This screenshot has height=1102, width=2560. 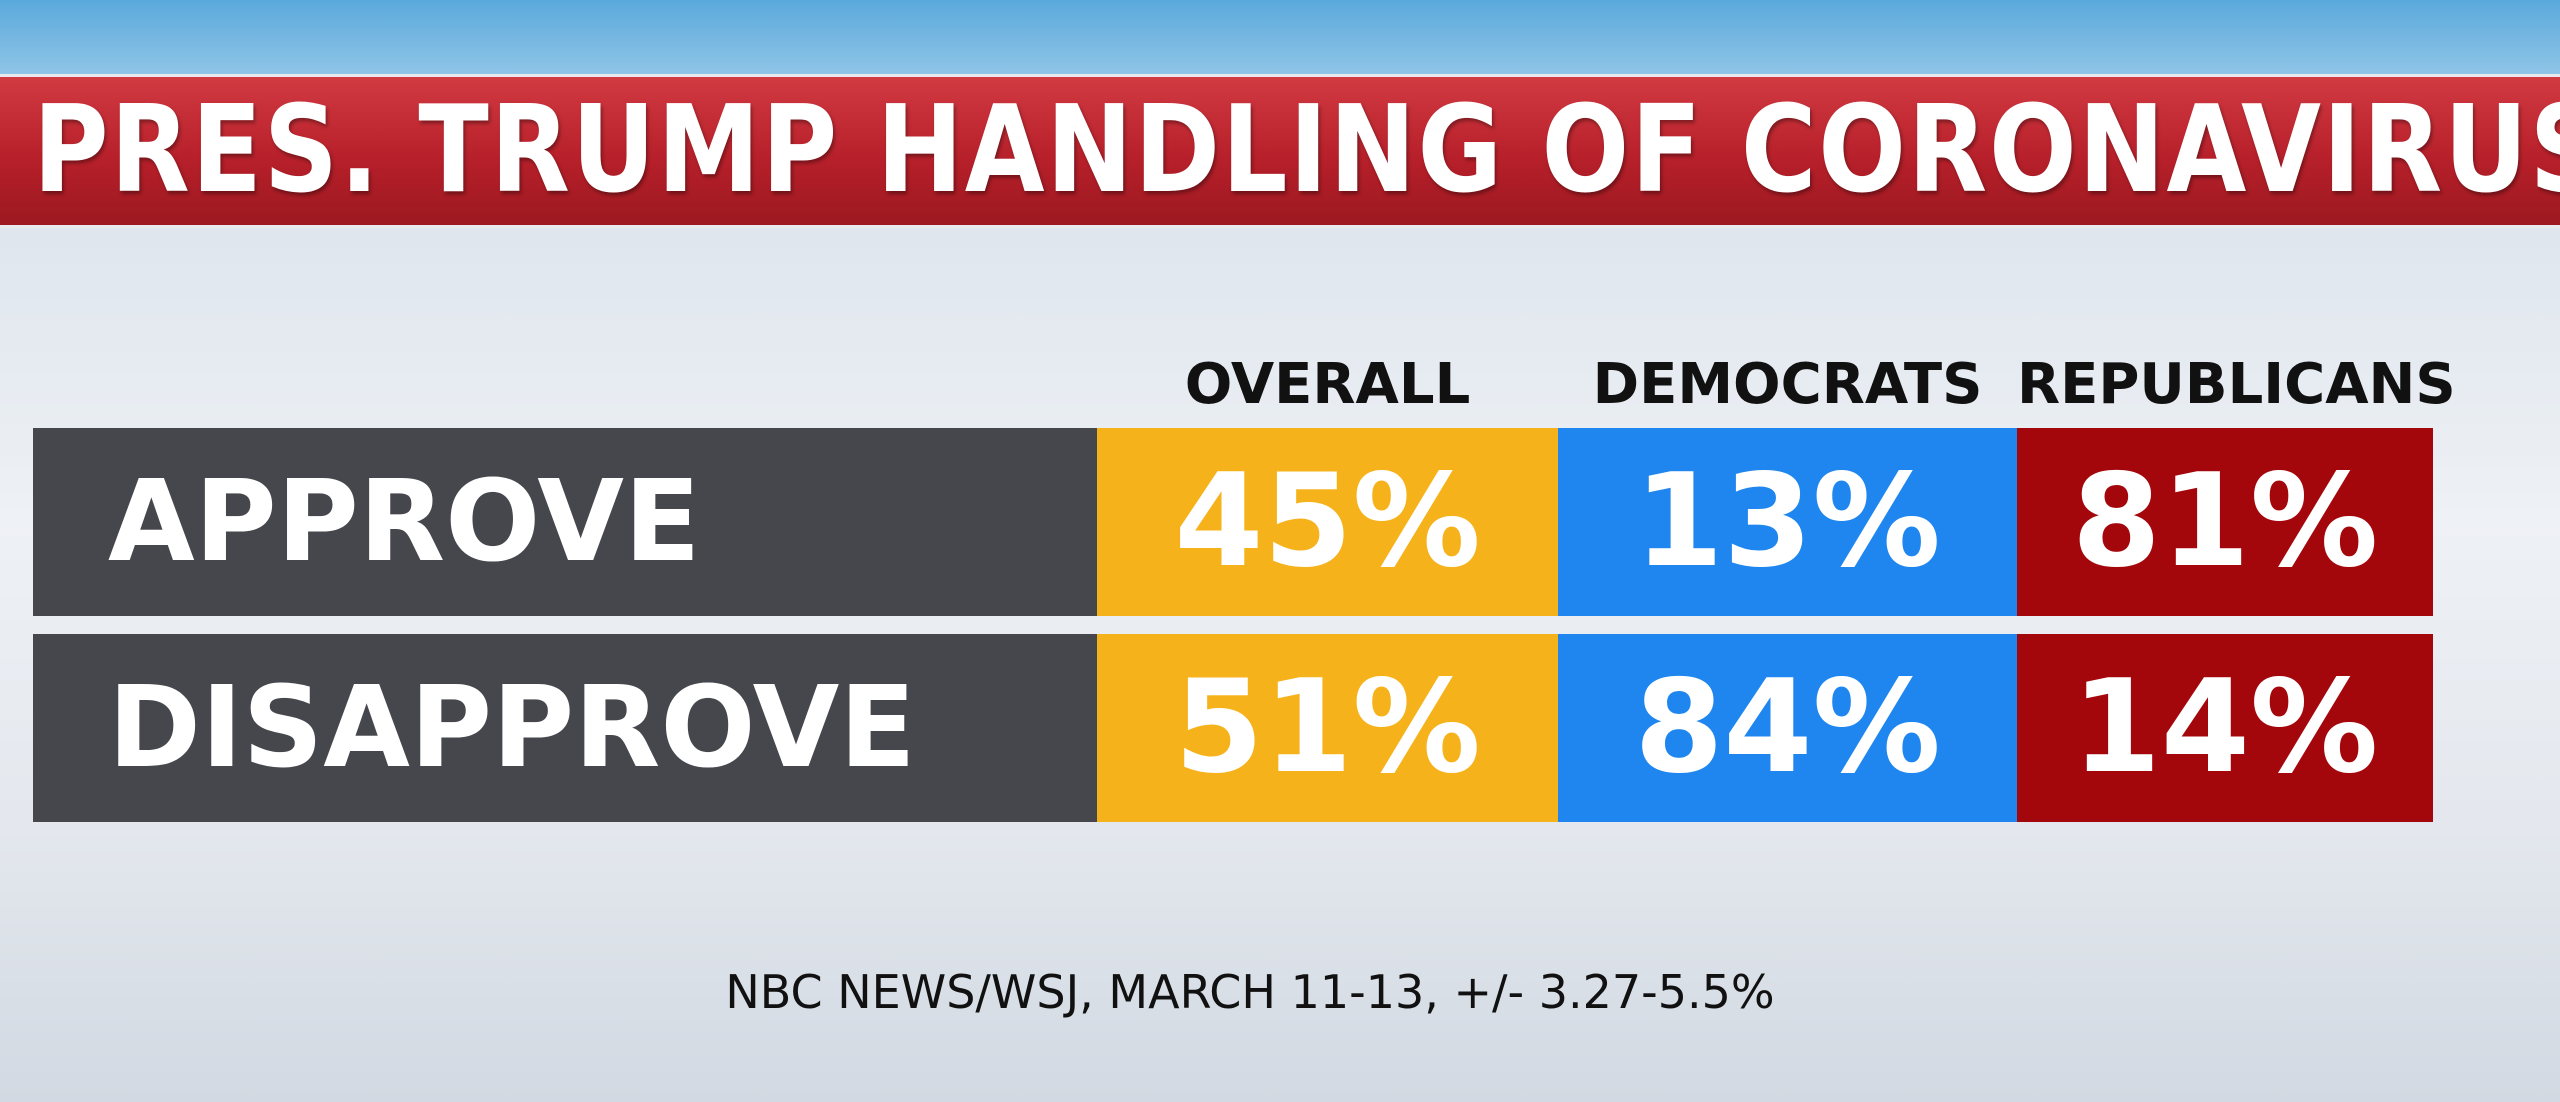 I want to click on row-label: DISAPPROVE, so click(x=565, y=728).